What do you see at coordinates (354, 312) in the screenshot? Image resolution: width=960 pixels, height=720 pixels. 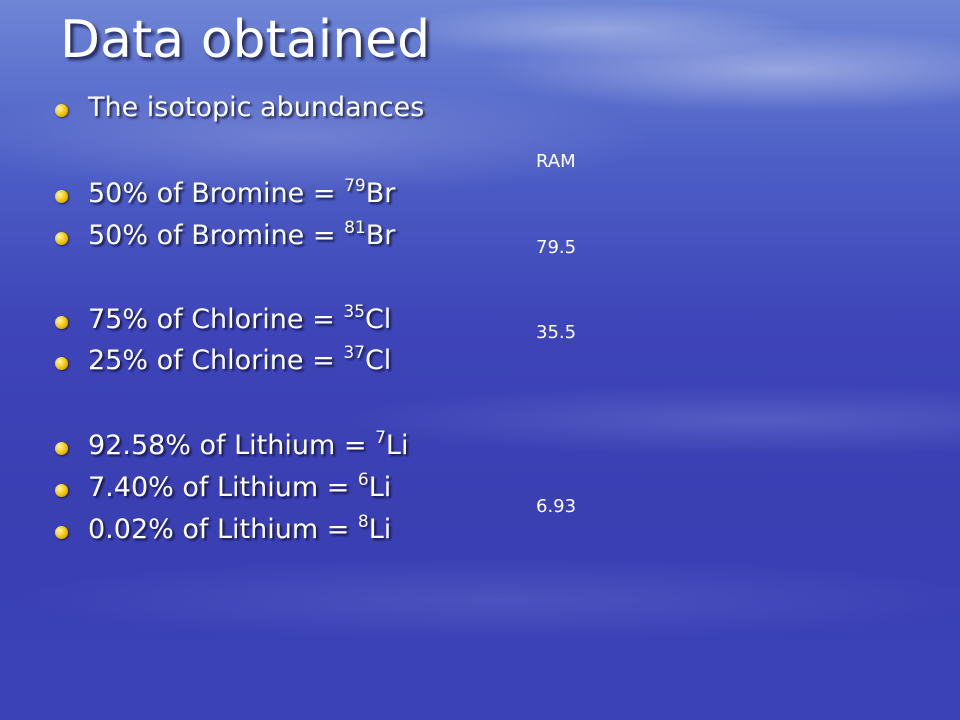 I see `mass-number: 35` at bounding box center [354, 312].